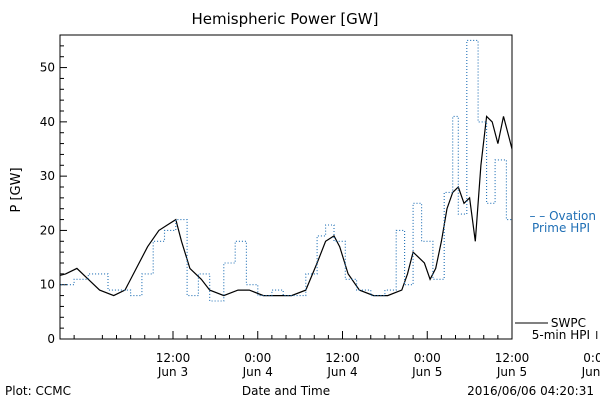 The image size is (600, 400). Describe the element at coordinates (286, 391) in the screenshot. I see `x-axis-label: Date and Time` at that location.